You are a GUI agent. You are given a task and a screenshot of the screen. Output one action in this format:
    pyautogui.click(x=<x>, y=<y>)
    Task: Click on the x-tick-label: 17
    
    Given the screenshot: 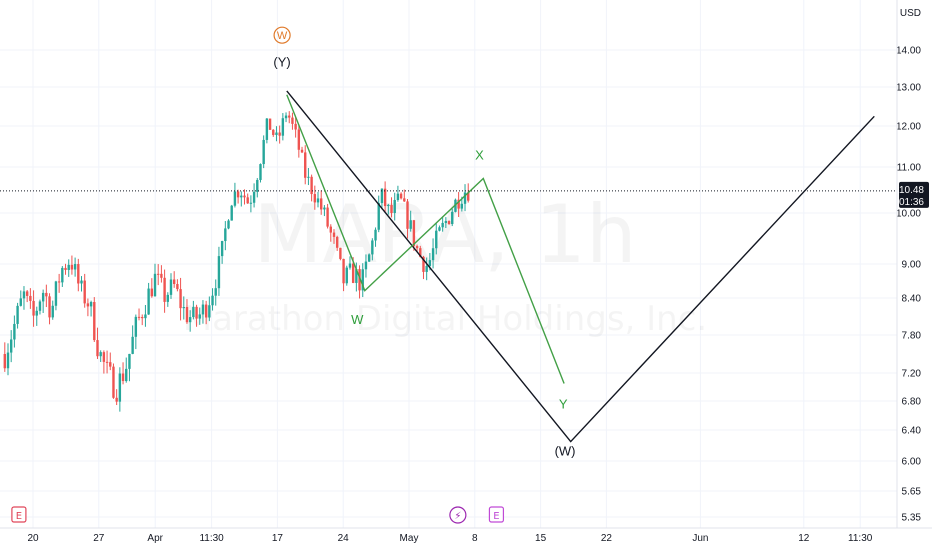 What is the action you would take?
    pyautogui.click(x=278, y=538)
    